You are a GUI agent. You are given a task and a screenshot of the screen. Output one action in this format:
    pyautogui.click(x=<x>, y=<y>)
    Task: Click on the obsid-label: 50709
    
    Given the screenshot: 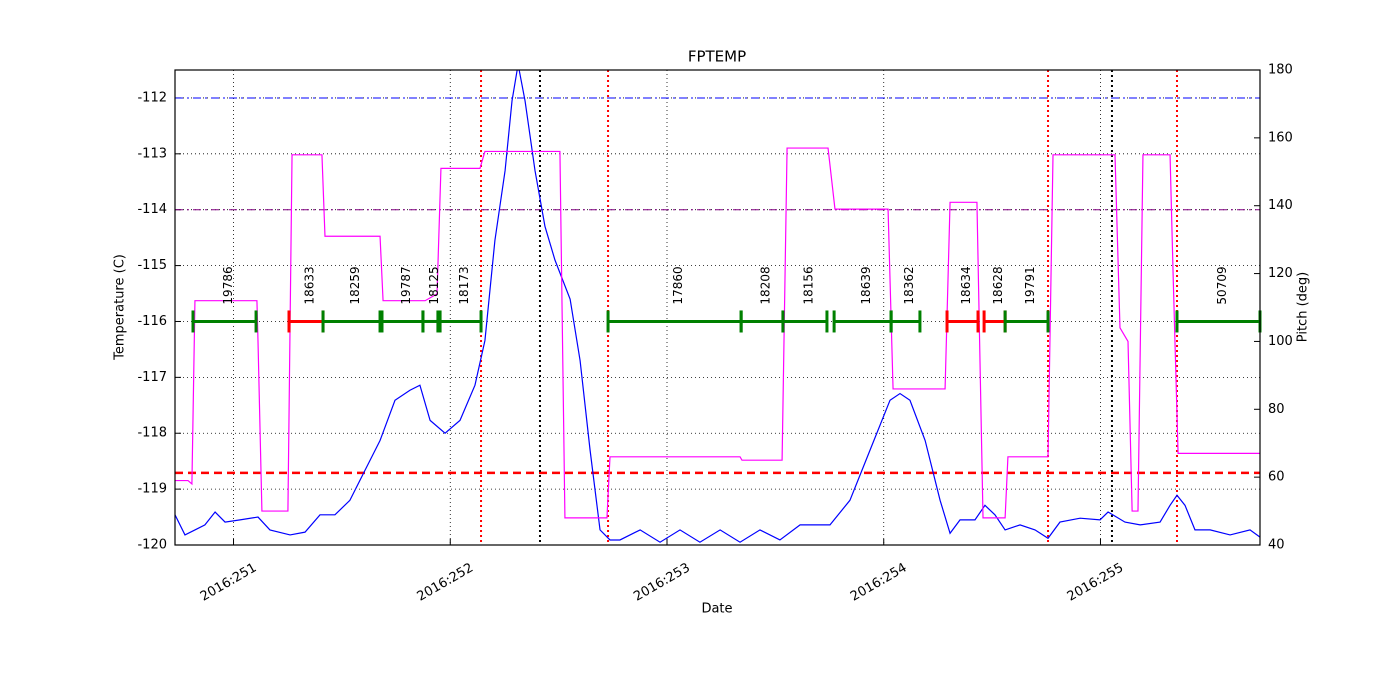 What is the action you would take?
    pyautogui.click(x=1222, y=285)
    